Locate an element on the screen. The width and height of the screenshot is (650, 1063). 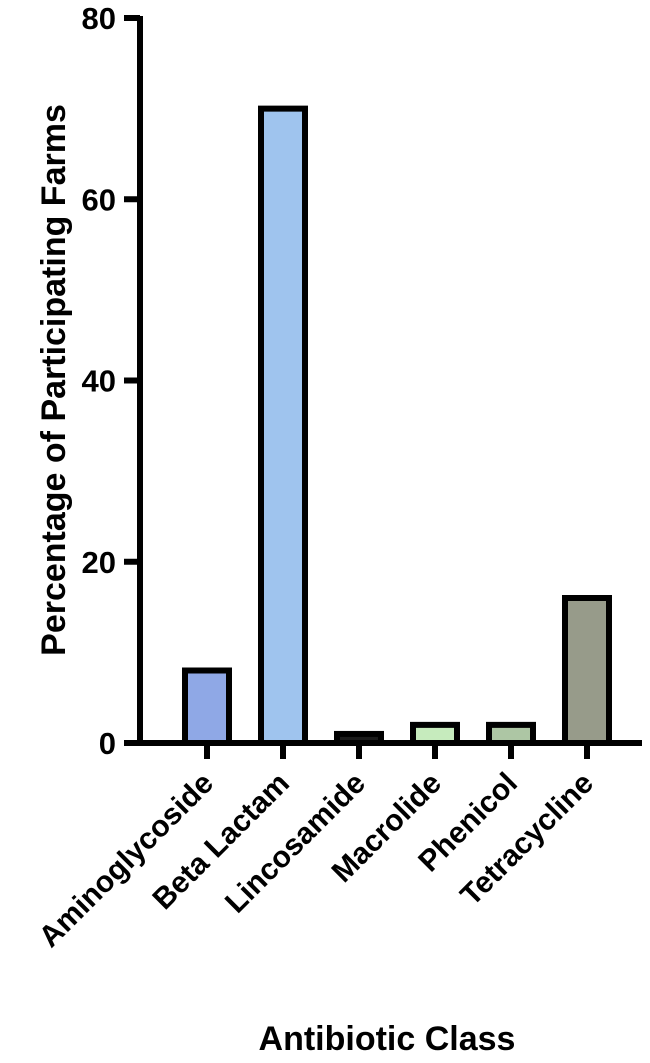
y-tick-label: 60 is located at coordinates (99, 199).